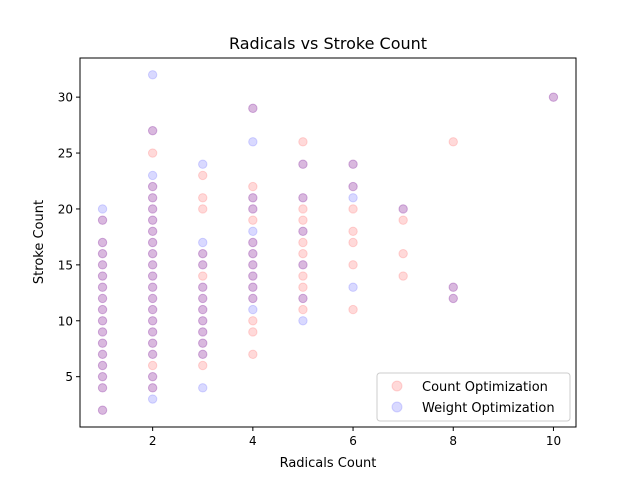  Describe the element at coordinates (473, 397) in the screenshot. I see `legend-box` at that location.